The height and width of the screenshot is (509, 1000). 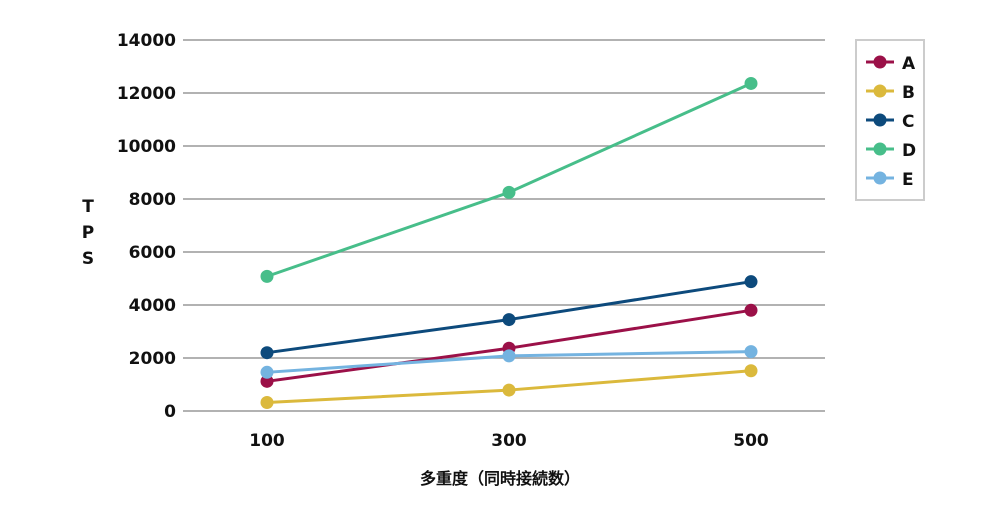 I want to click on y-tick-label: 4000, so click(x=152, y=306).